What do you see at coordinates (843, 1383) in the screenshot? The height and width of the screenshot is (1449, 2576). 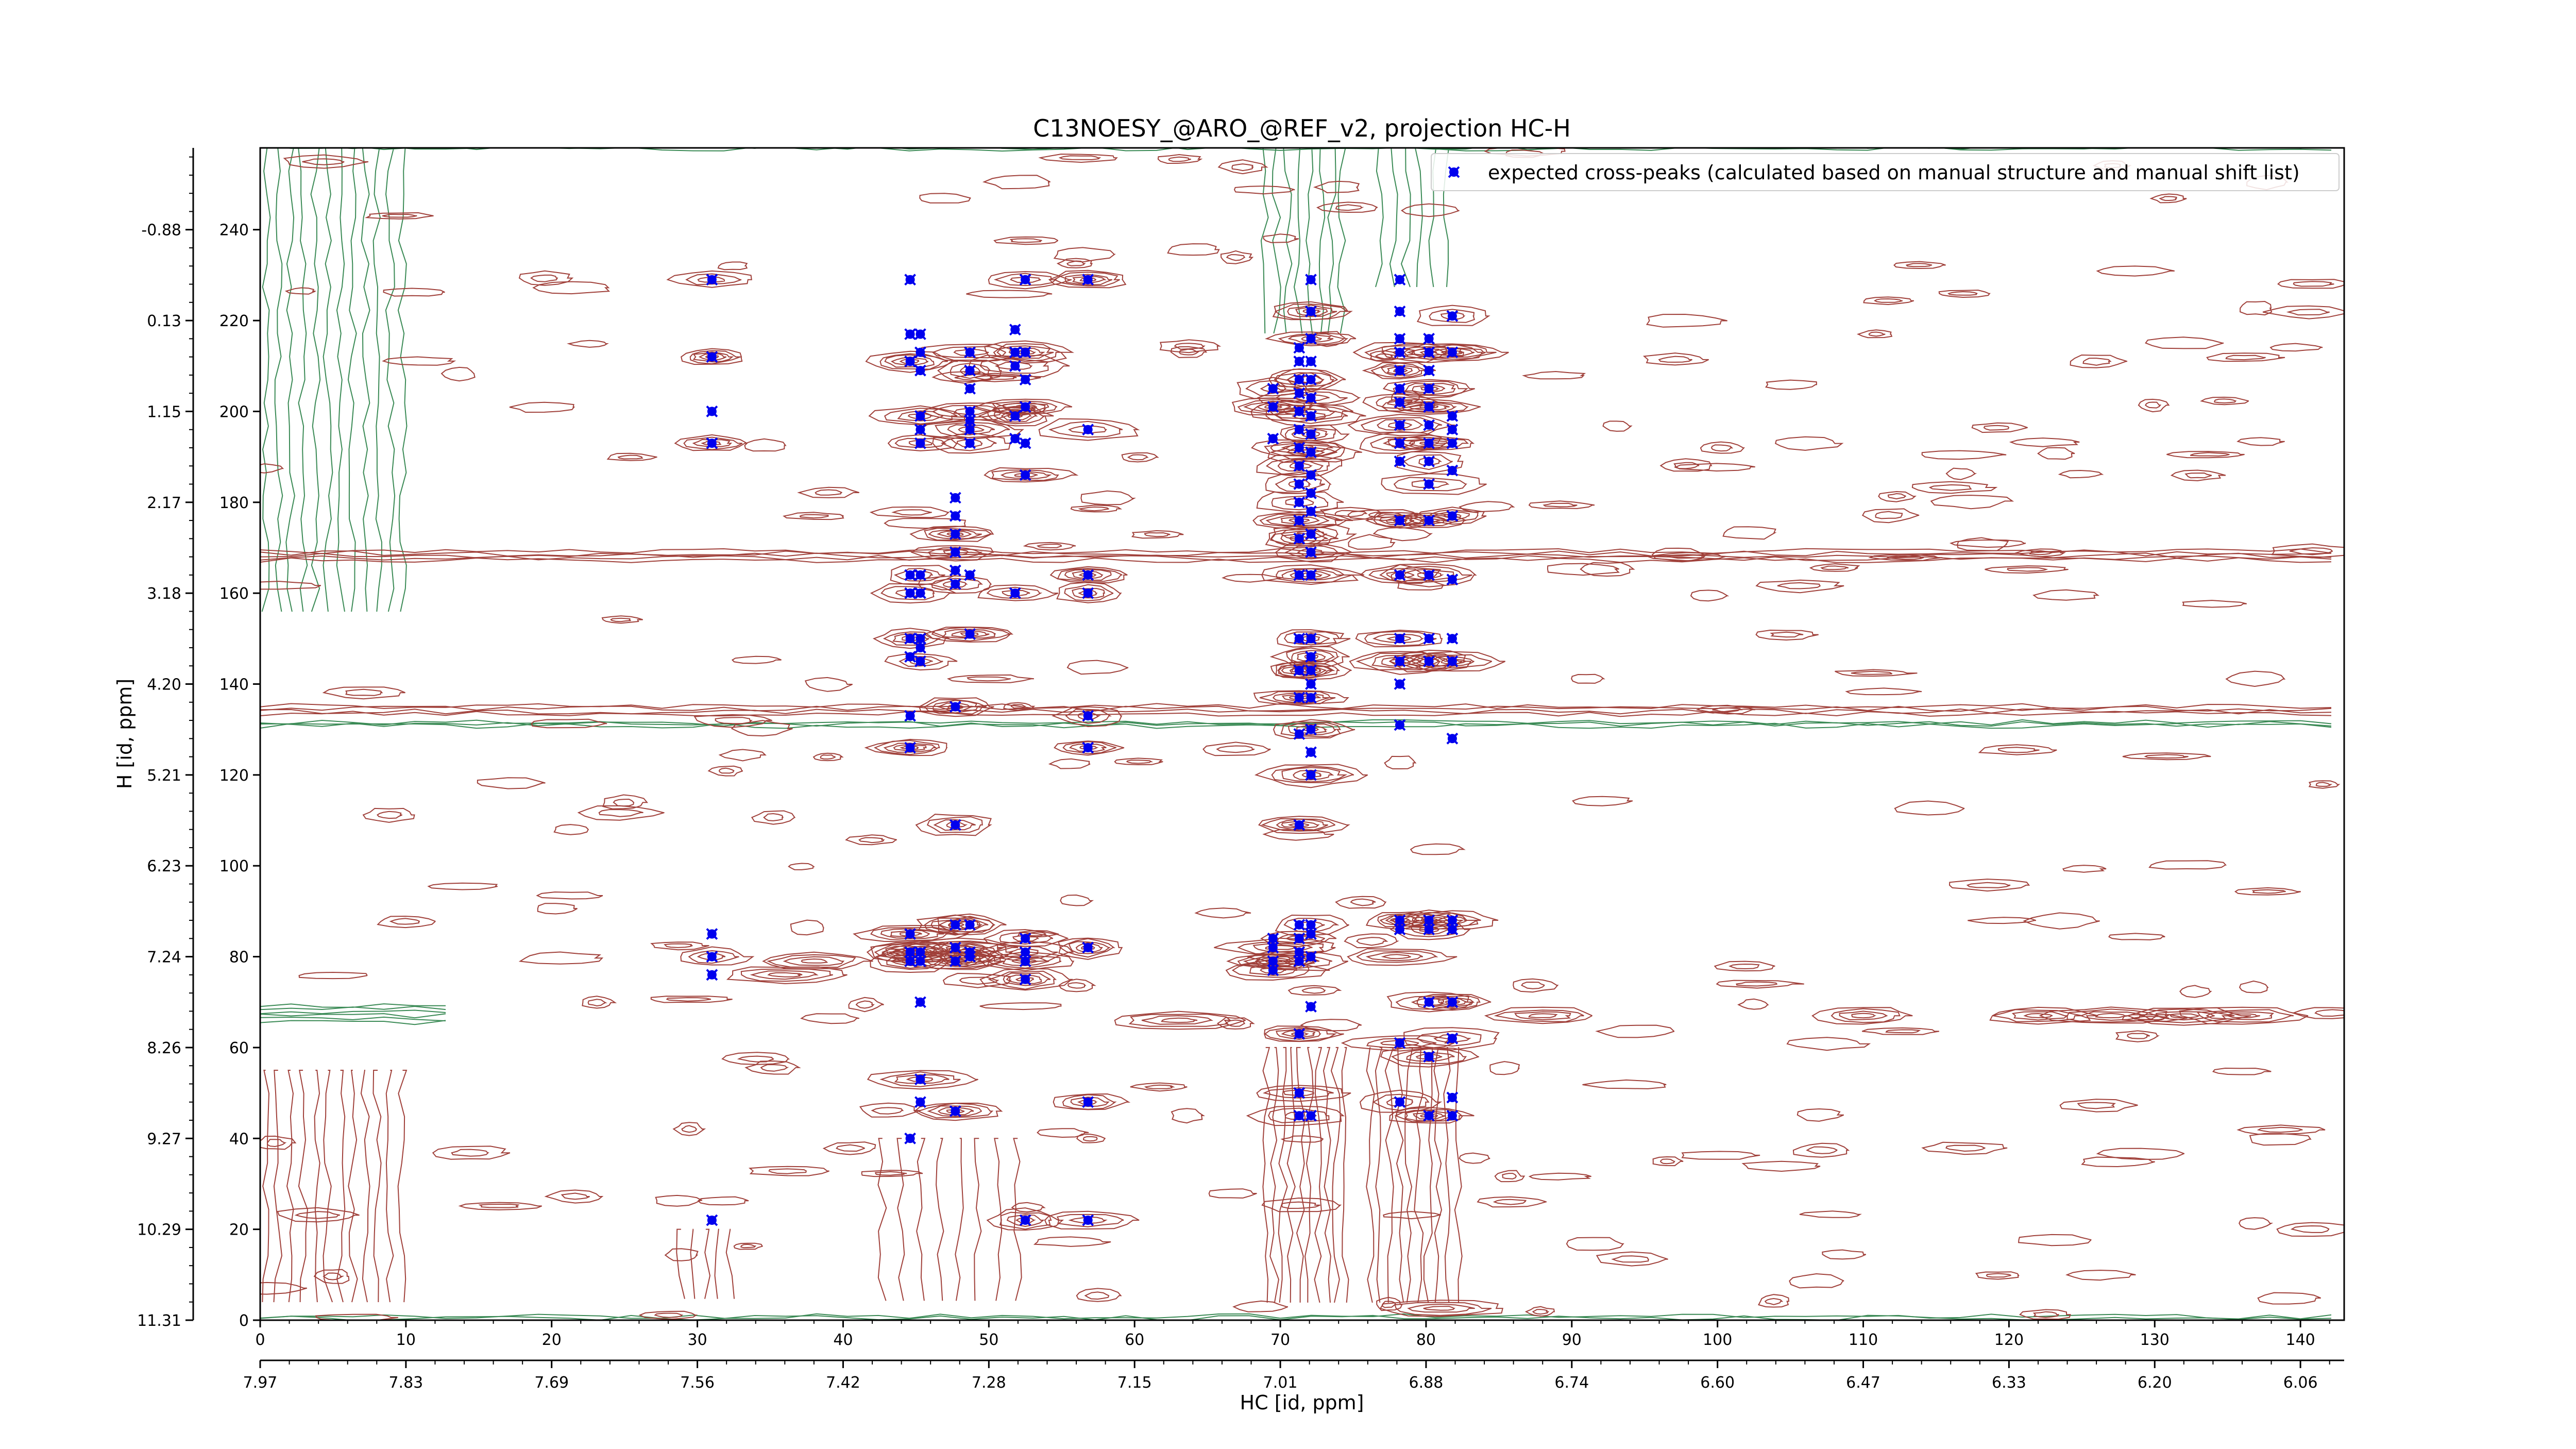 I see `x-ppm-tick-label: 7.42` at bounding box center [843, 1383].